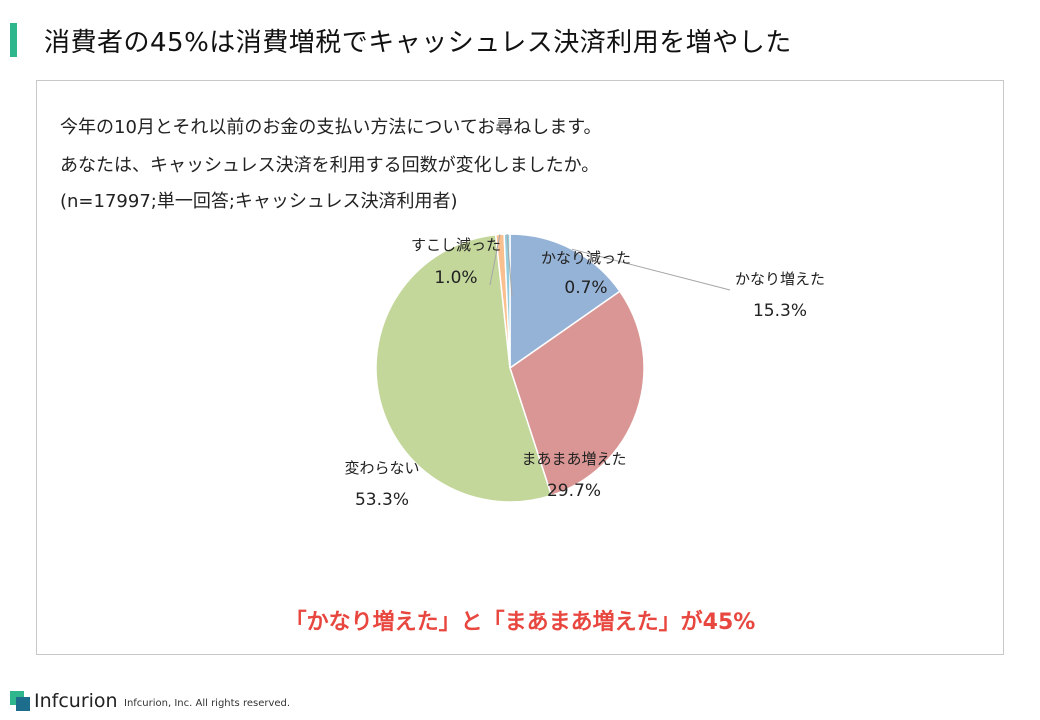 Image resolution: width=1040 pixels, height=720 pixels. I want to click on emphasis-caption: 「かなり増えた」と「まあまあ増えた」が45%, so click(520, 622).